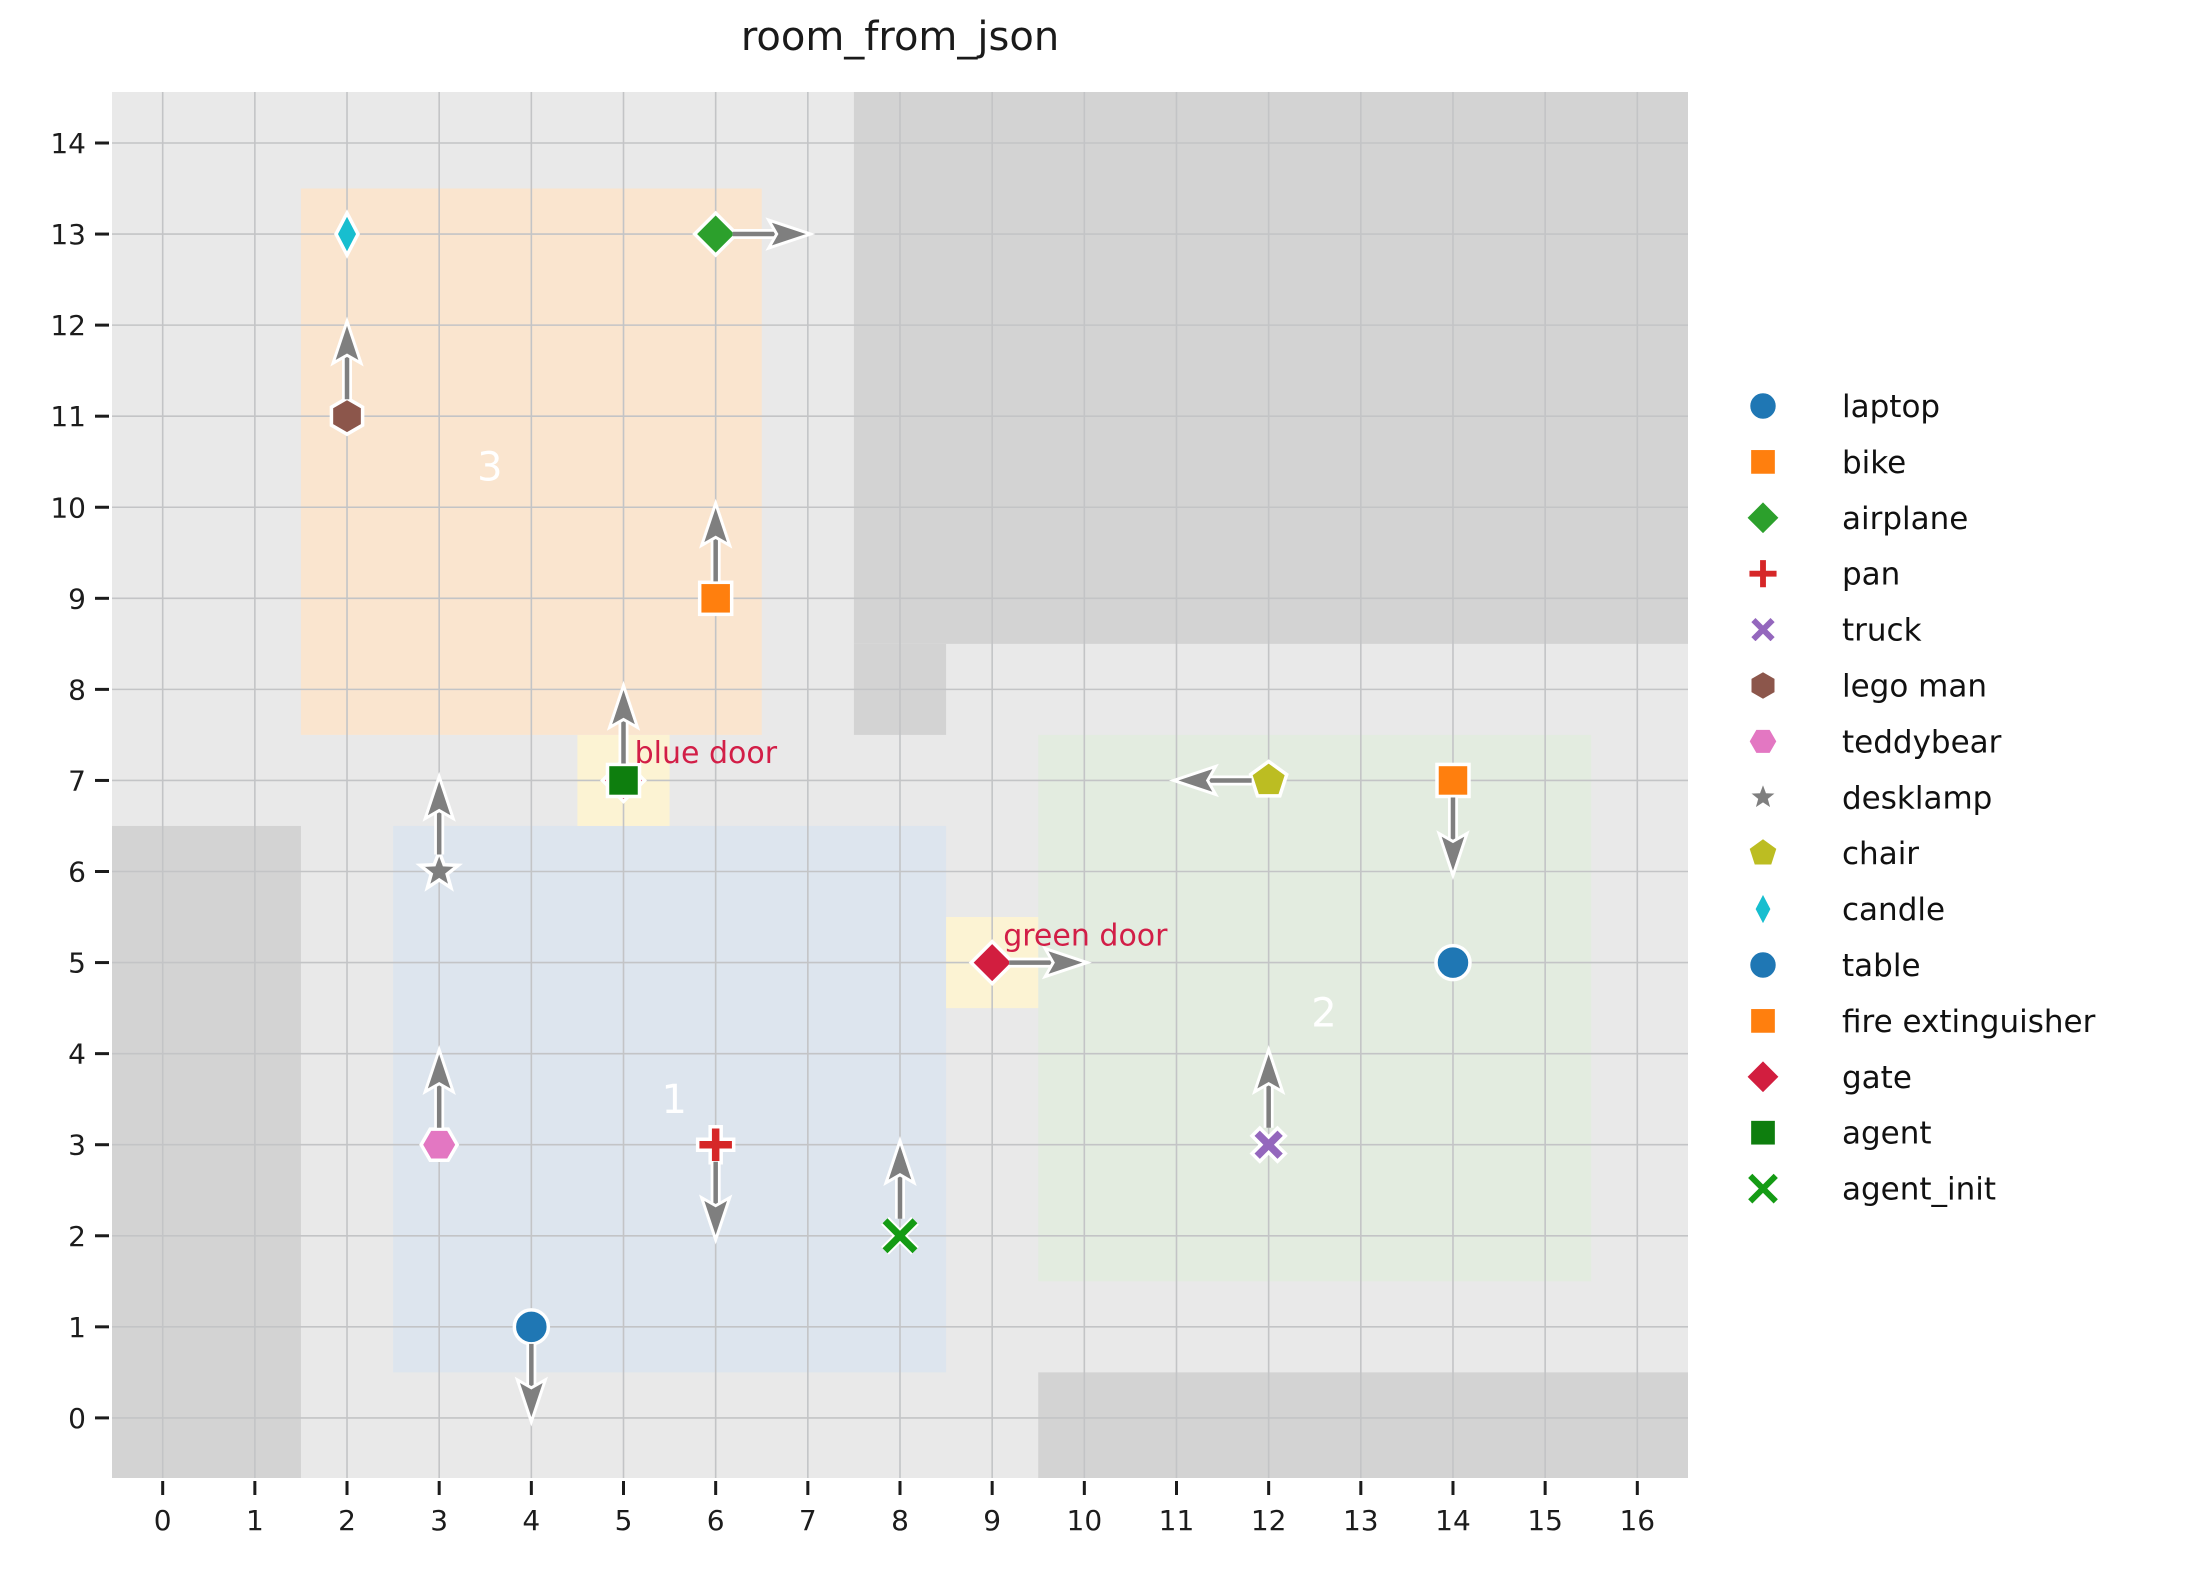 Image resolution: width=2204 pixels, height=1580 pixels. What do you see at coordinates (489, 467) in the screenshot?
I see `room-3-label: 3` at bounding box center [489, 467].